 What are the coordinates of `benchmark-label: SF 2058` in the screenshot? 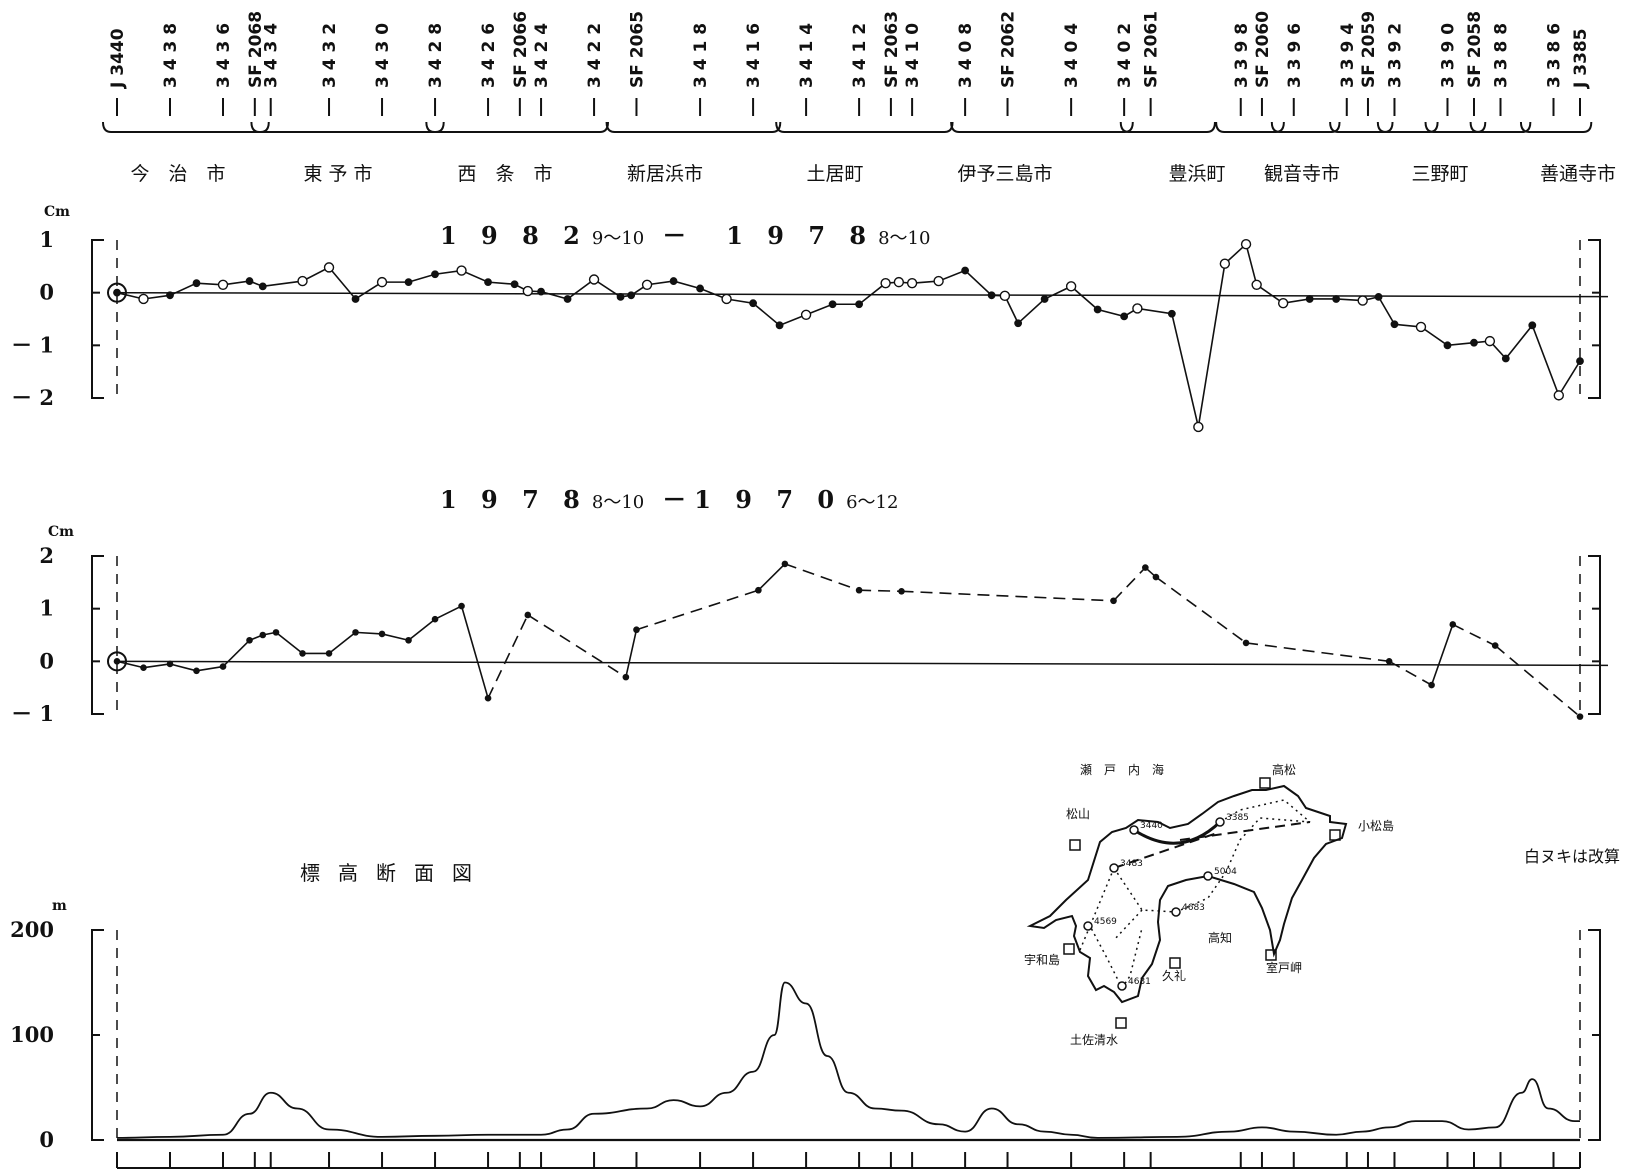 It's located at (1475, 49).